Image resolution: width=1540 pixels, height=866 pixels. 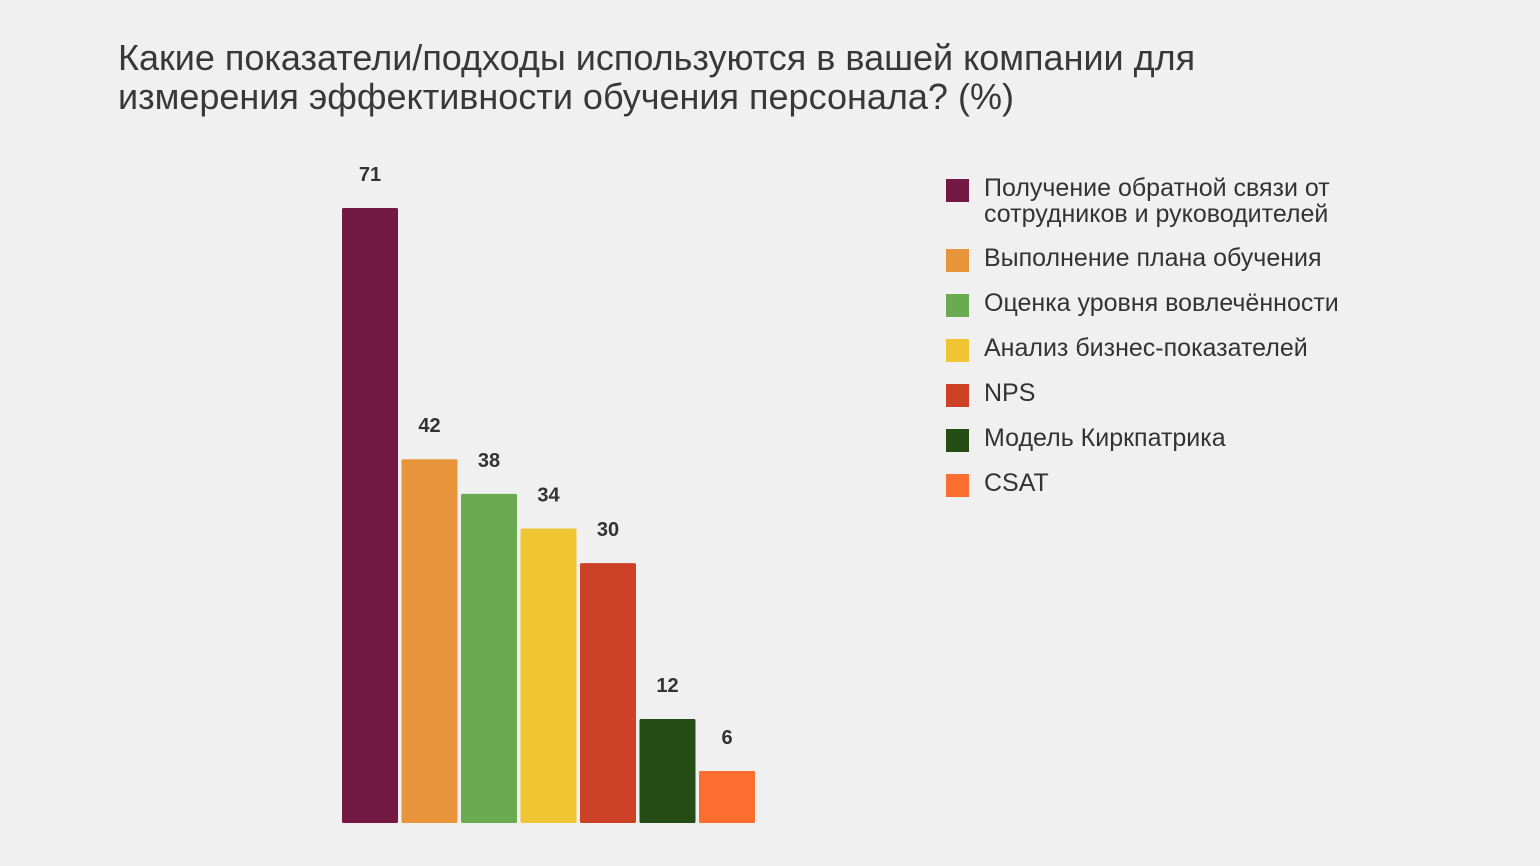 I want to click on bar-value-label: 30, so click(x=608, y=530).